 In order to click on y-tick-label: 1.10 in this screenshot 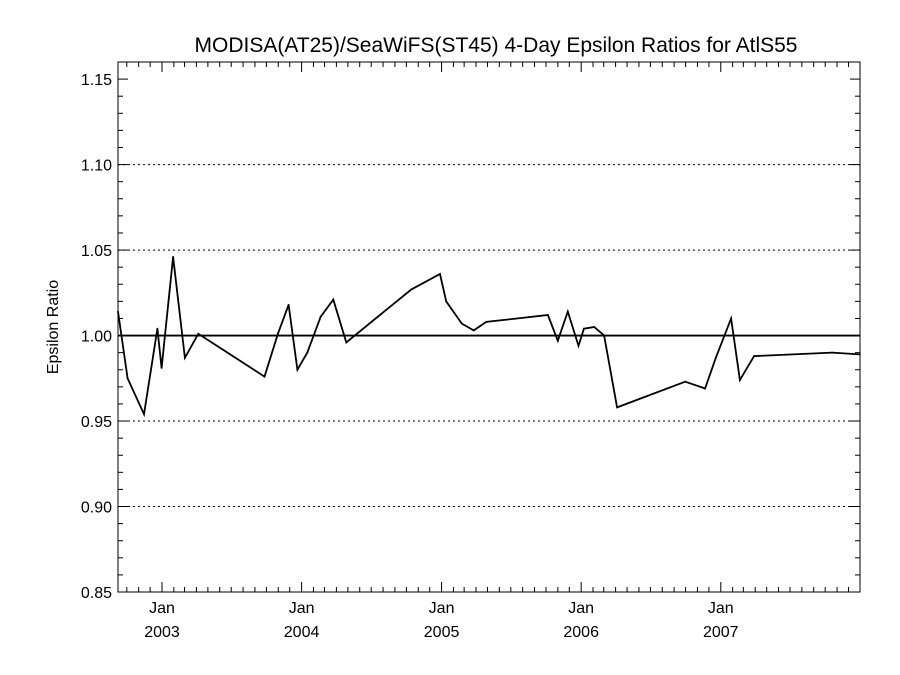, I will do `click(96, 166)`.